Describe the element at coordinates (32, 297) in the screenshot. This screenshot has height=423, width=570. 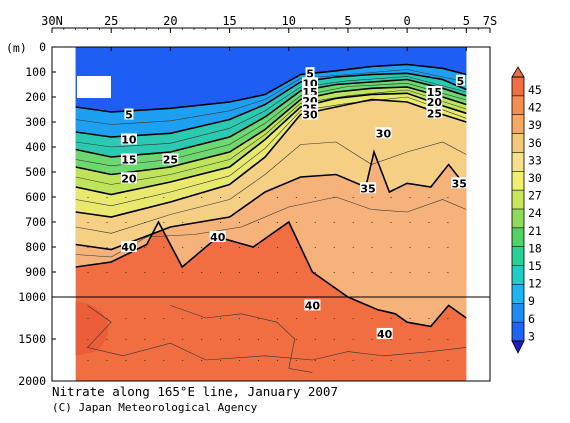
I see `y-tick-label: 1000` at that location.